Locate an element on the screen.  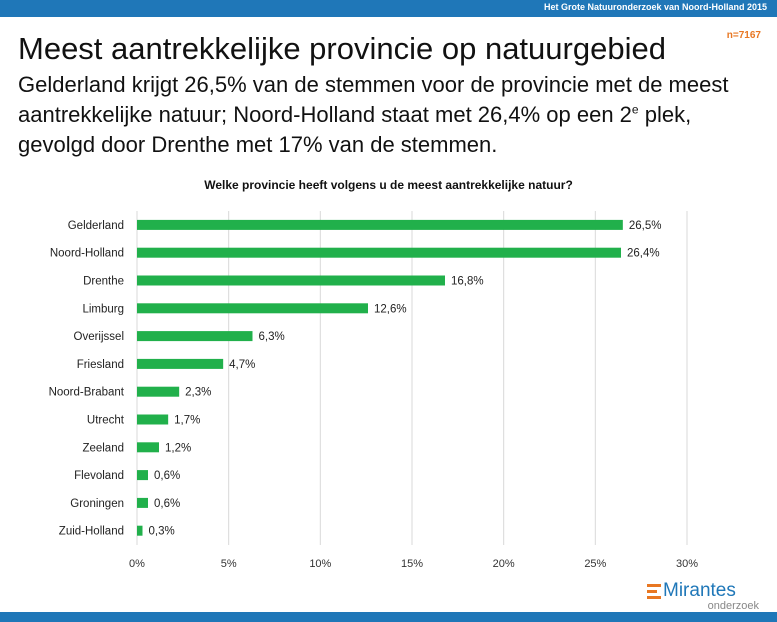
category-label: Overijssel is located at coordinates (99, 337).